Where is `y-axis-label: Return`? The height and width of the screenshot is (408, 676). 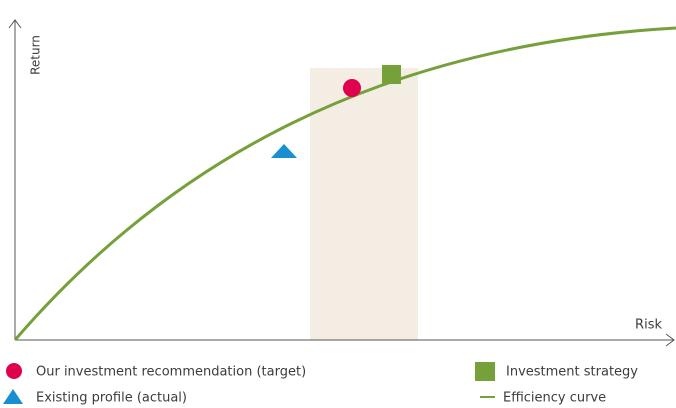 y-axis-label: Return is located at coordinates (36, 55).